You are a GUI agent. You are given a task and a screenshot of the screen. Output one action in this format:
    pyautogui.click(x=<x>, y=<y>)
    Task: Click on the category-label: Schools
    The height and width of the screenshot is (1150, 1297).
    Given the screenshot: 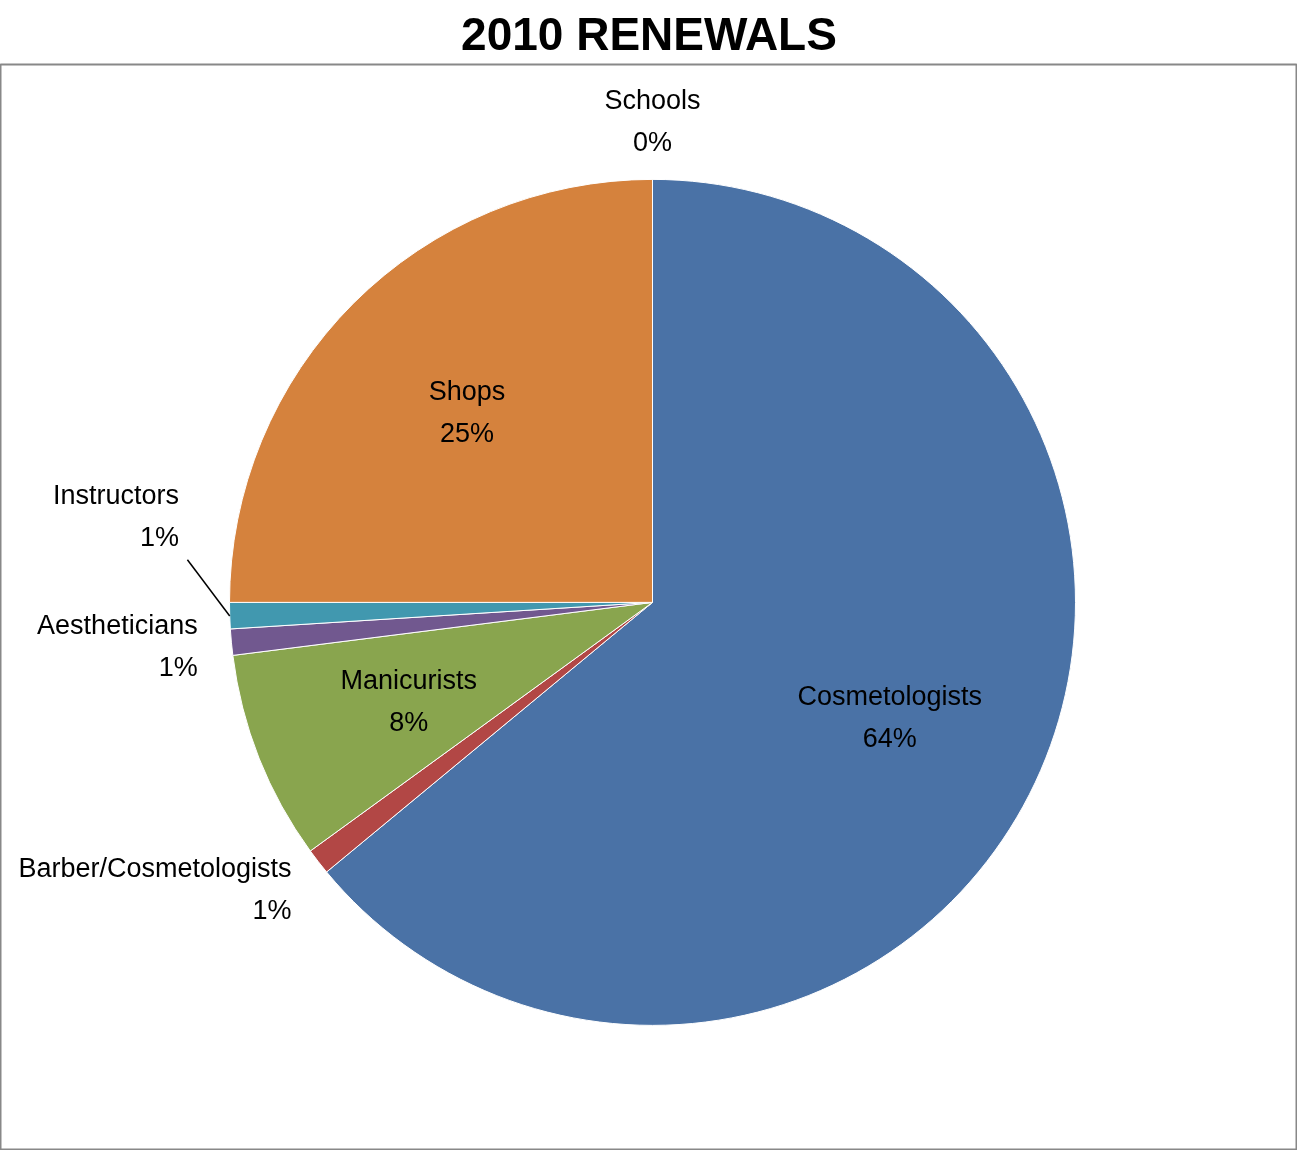 What is the action you would take?
    pyautogui.click(x=652, y=100)
    